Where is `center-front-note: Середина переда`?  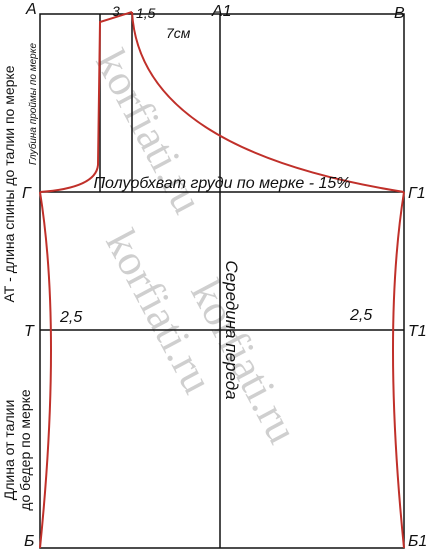 center-front-note: Середина переда is located at coordinates (231, 329).